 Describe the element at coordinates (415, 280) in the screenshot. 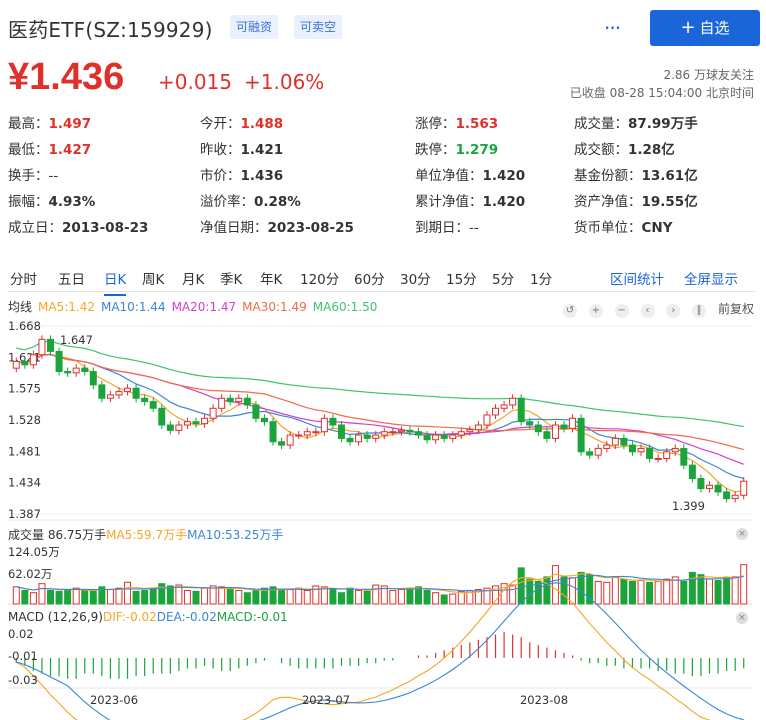

I see `tab-period: 30分` at that location.